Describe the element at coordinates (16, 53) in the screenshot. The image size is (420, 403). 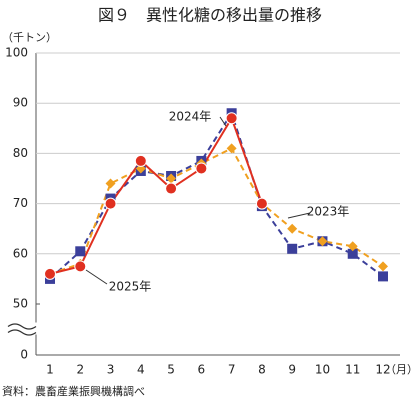
I see `y-tick-label: 100` at that location.